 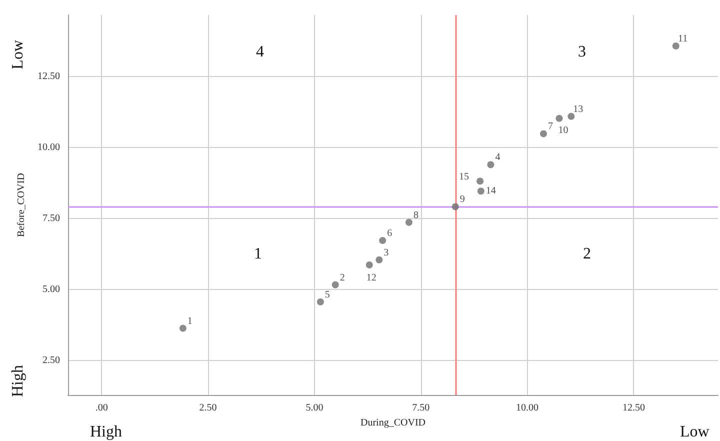 What do you see at coordinates (421, 408) in the screenshot?
I see `x-tick-label: 7.50` at bounding box center [421, 408].